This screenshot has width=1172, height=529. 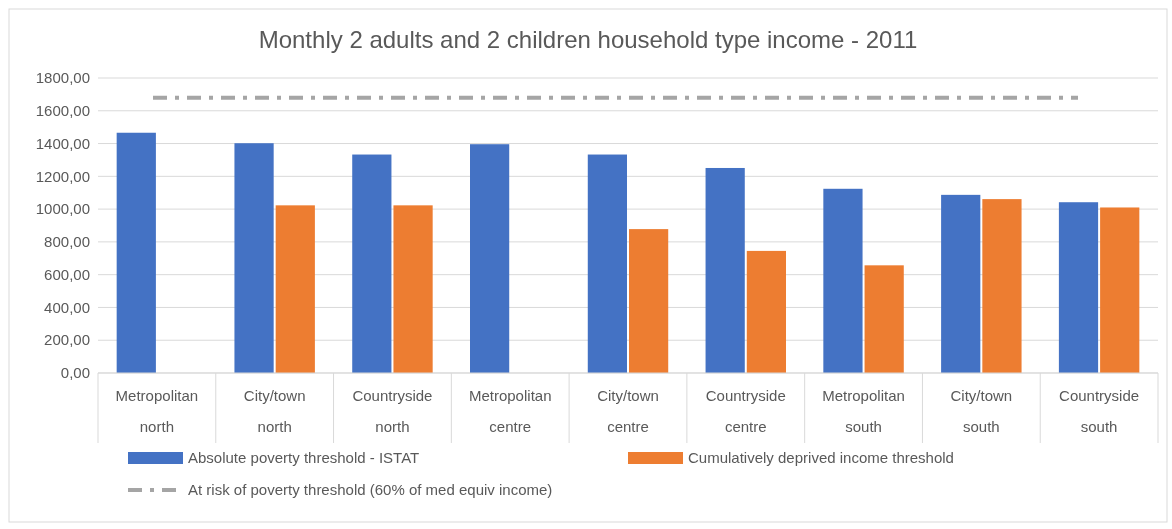 I want to click on y-tick-label: 1800,00, so click(x=62, y=78).